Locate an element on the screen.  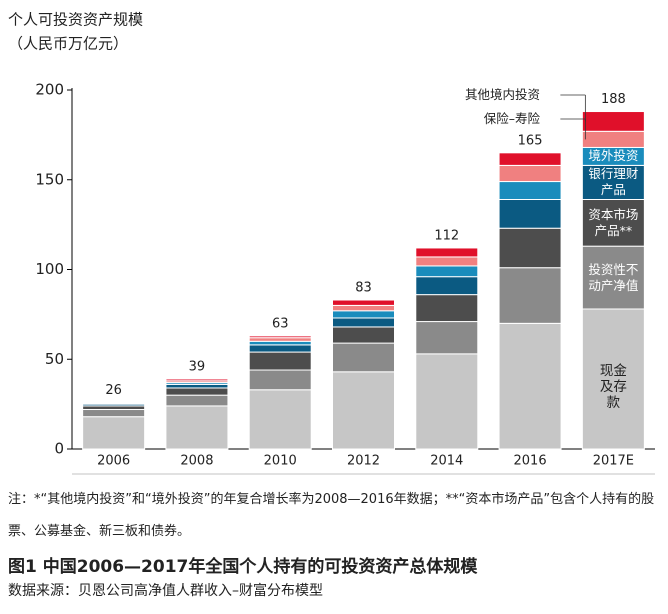
series-label: 其他境内投资 is located at coordinates (502, 94).